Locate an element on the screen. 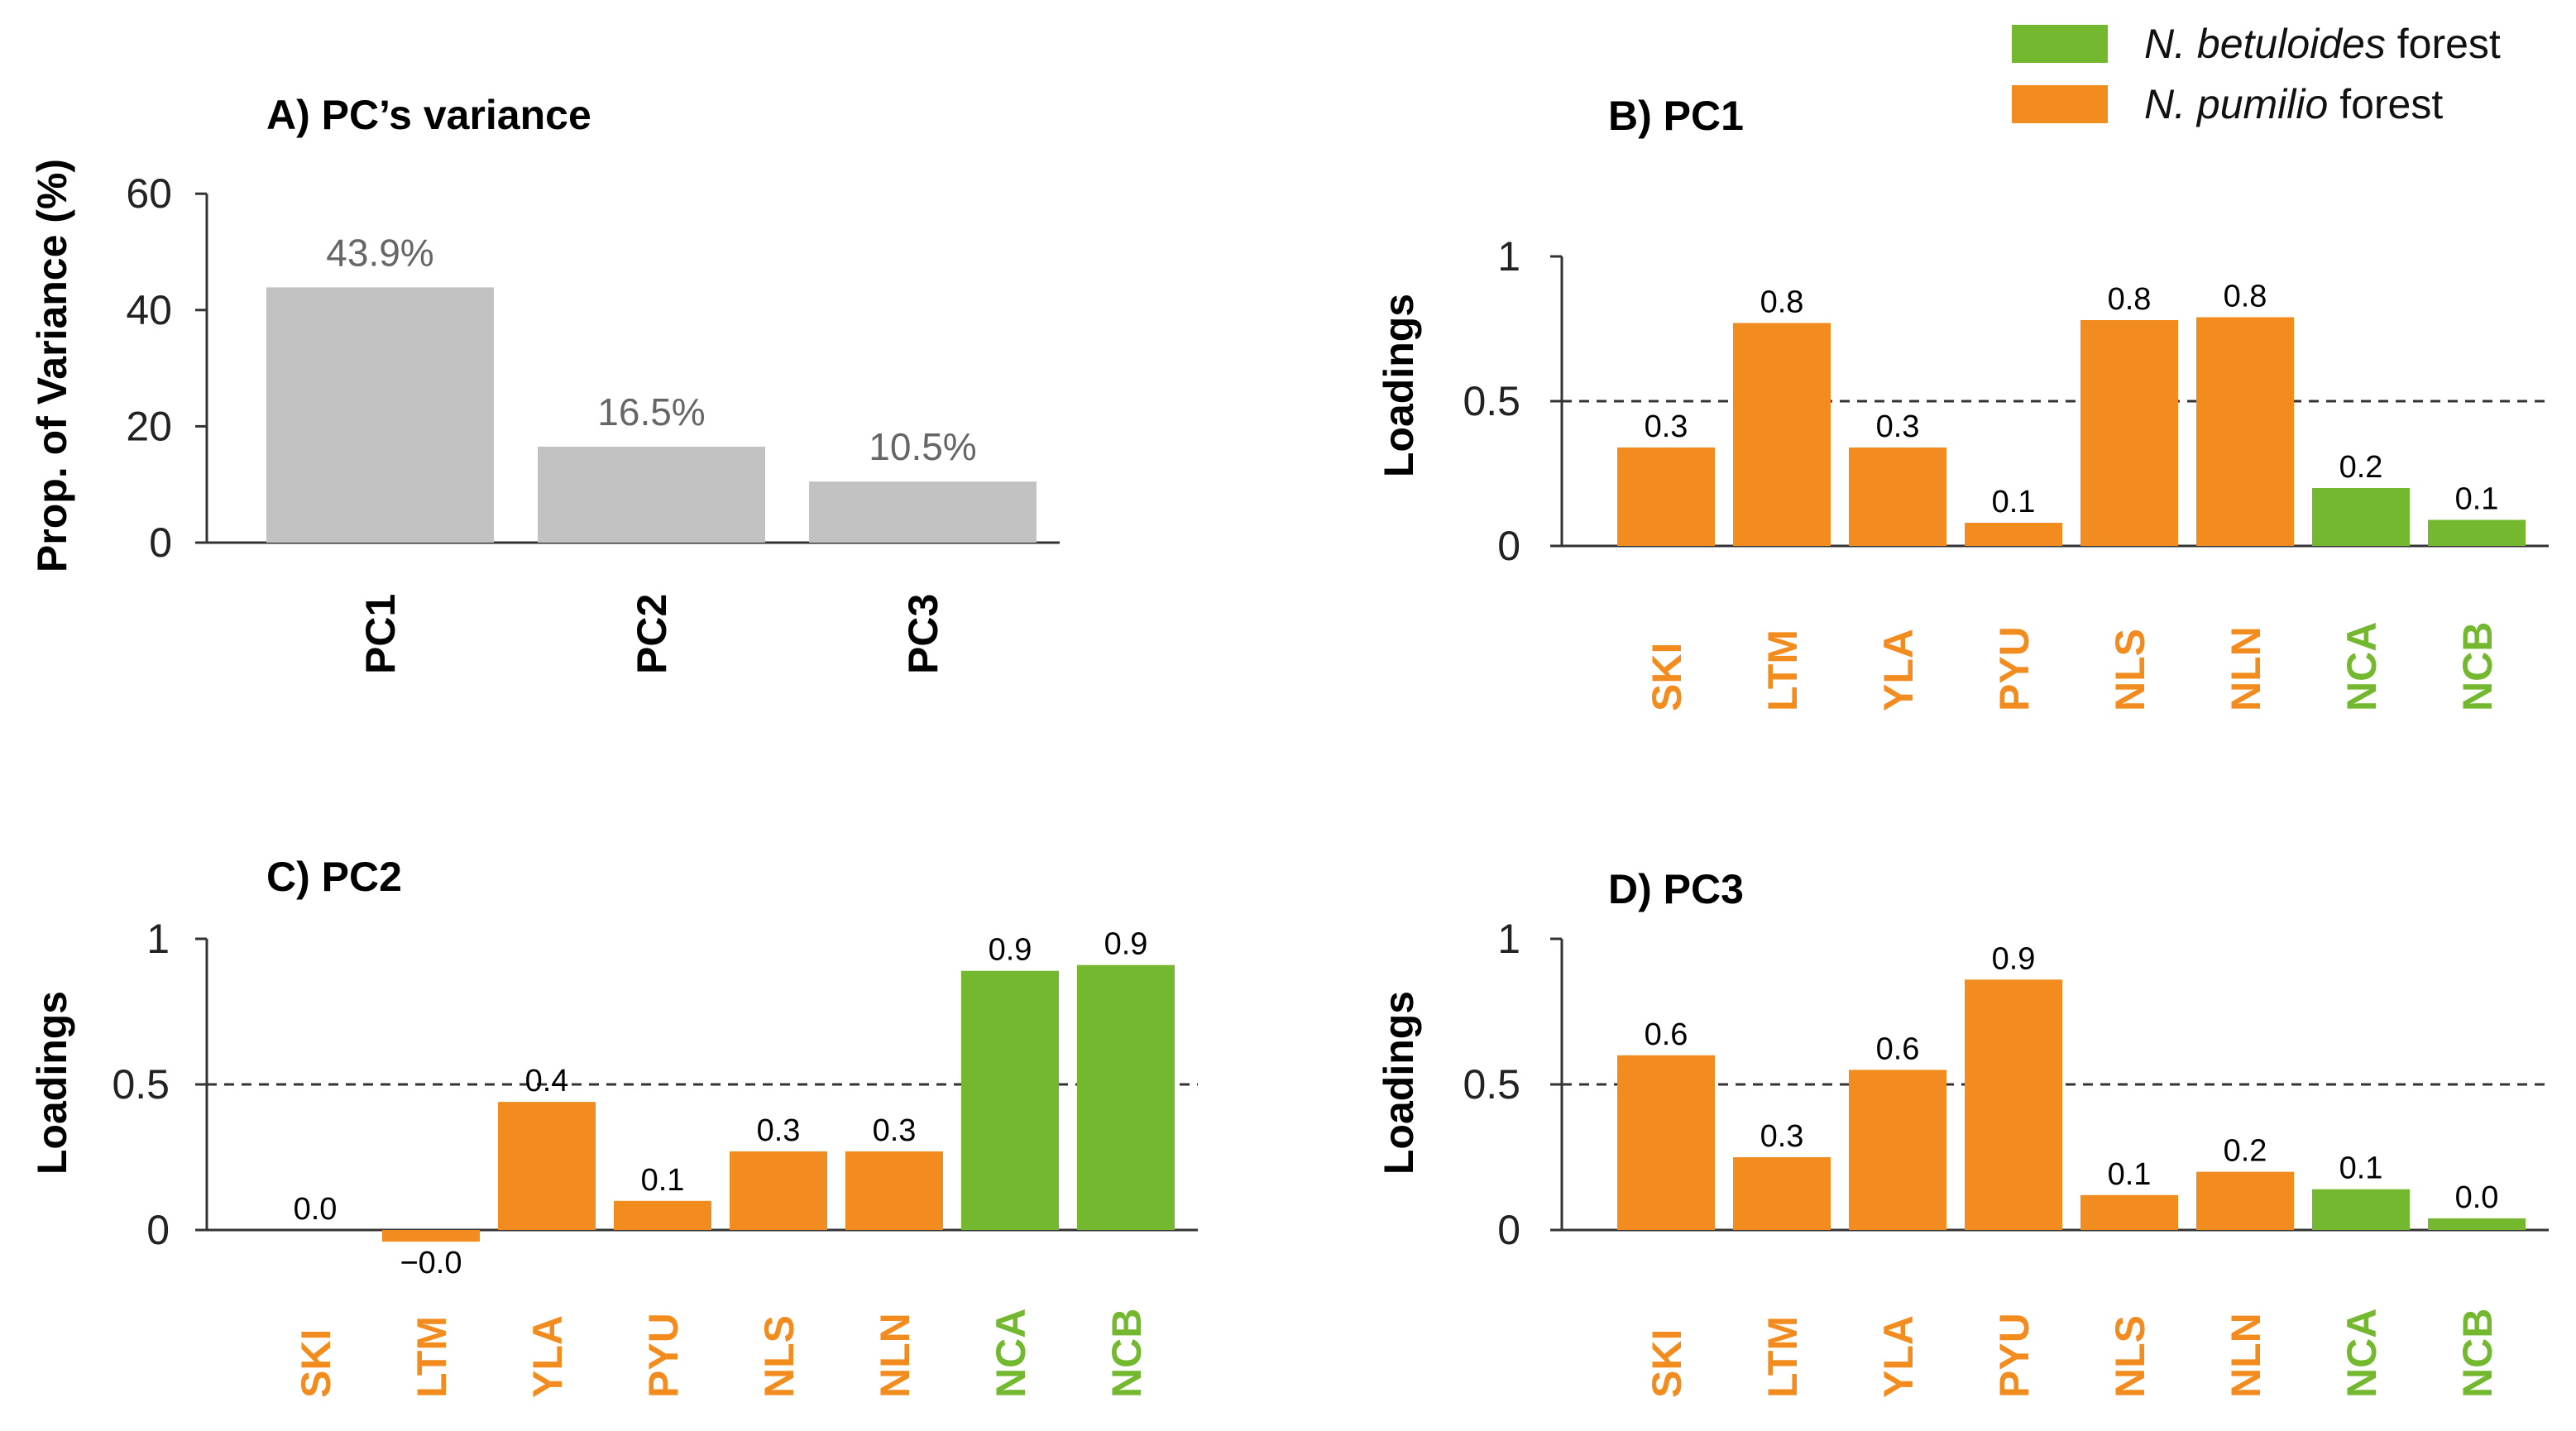 This screenshot has height=1431, width=2576. panel-a-value-label: 43.9% is located at coordinates (379, 252).